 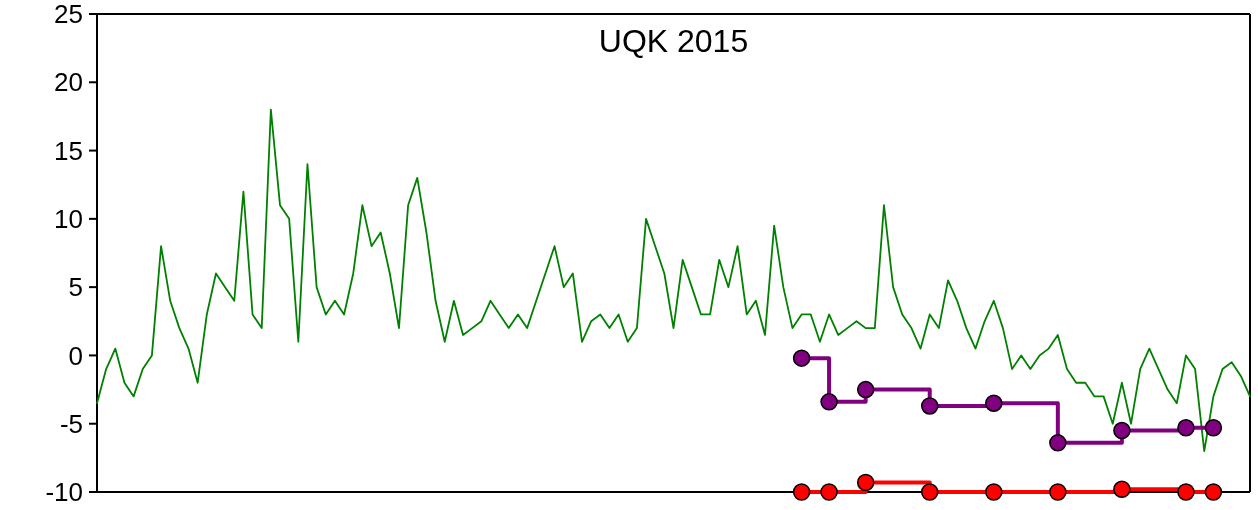 I want to click on y-tick-label: 15, so click(x=68, y=150).